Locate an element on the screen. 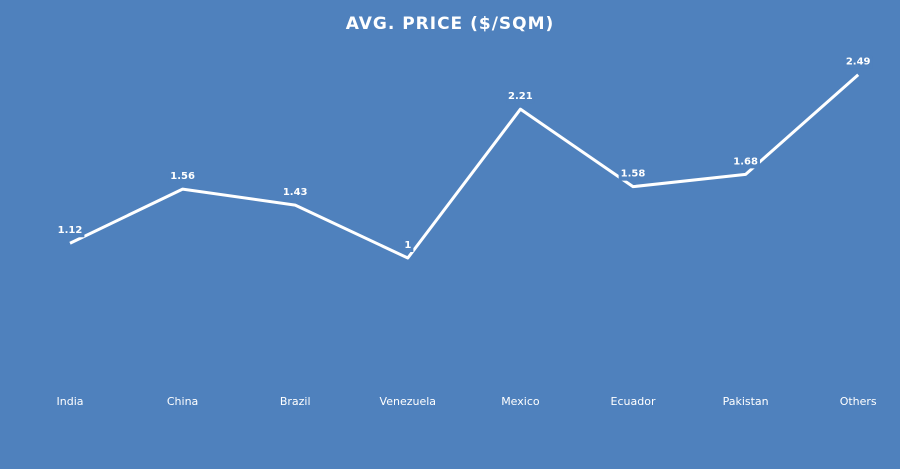  data-label: 1 is located at coordinates (407, 245).